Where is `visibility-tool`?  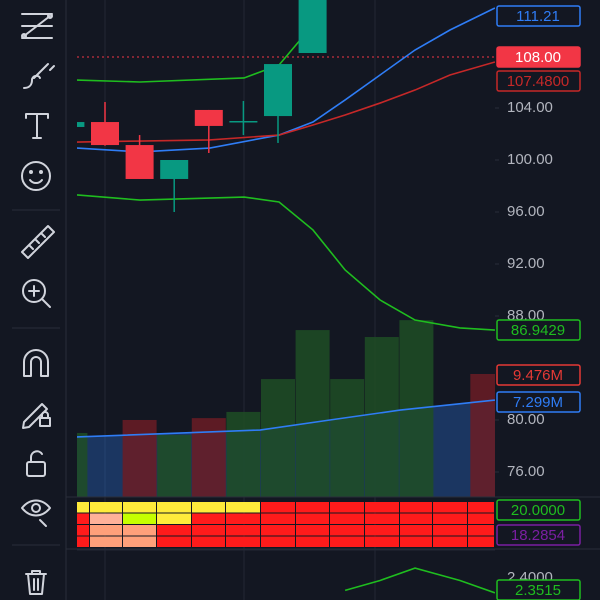
visibility-tool is located at coordinates (36, 513).